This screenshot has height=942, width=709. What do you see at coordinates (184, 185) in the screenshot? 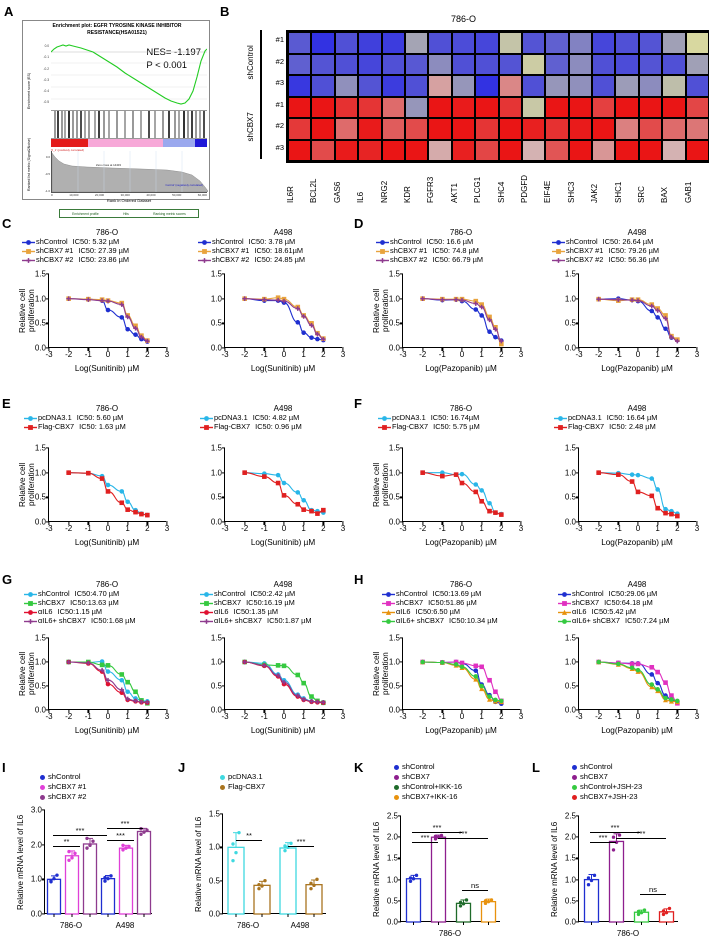
I see `gsea-neg-label: 'control' (negatively correlated)` at bounding box center [184, 185].